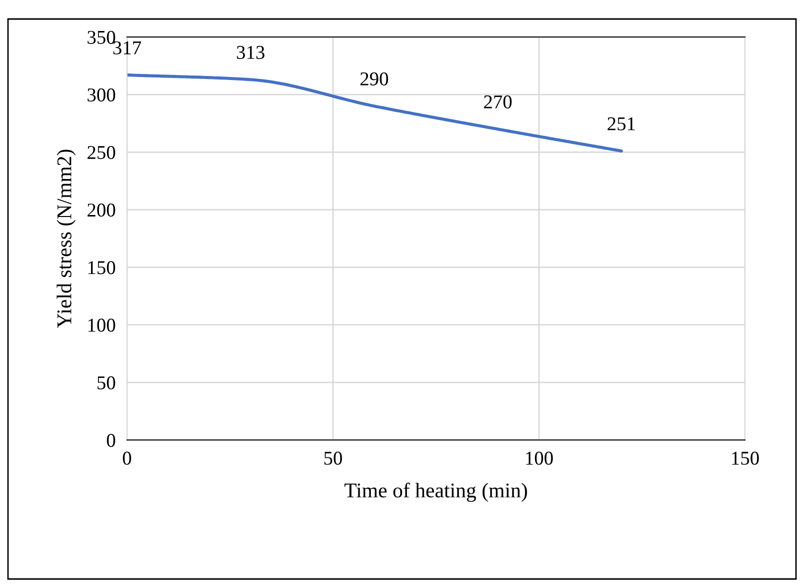 The width and height of the screenshot is (803, 587). What do you see at coordinates (66, 239) in the screenshot?
I see `y-axis-title: Yield stress (N/mm2)` at bounding box center [66, 239].